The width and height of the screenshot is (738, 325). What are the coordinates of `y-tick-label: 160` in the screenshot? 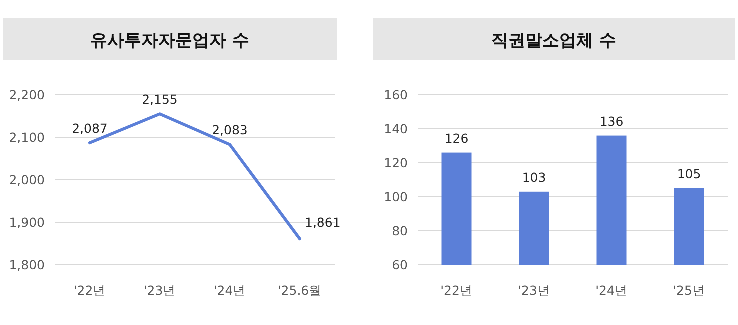 It's located at (396, 95).